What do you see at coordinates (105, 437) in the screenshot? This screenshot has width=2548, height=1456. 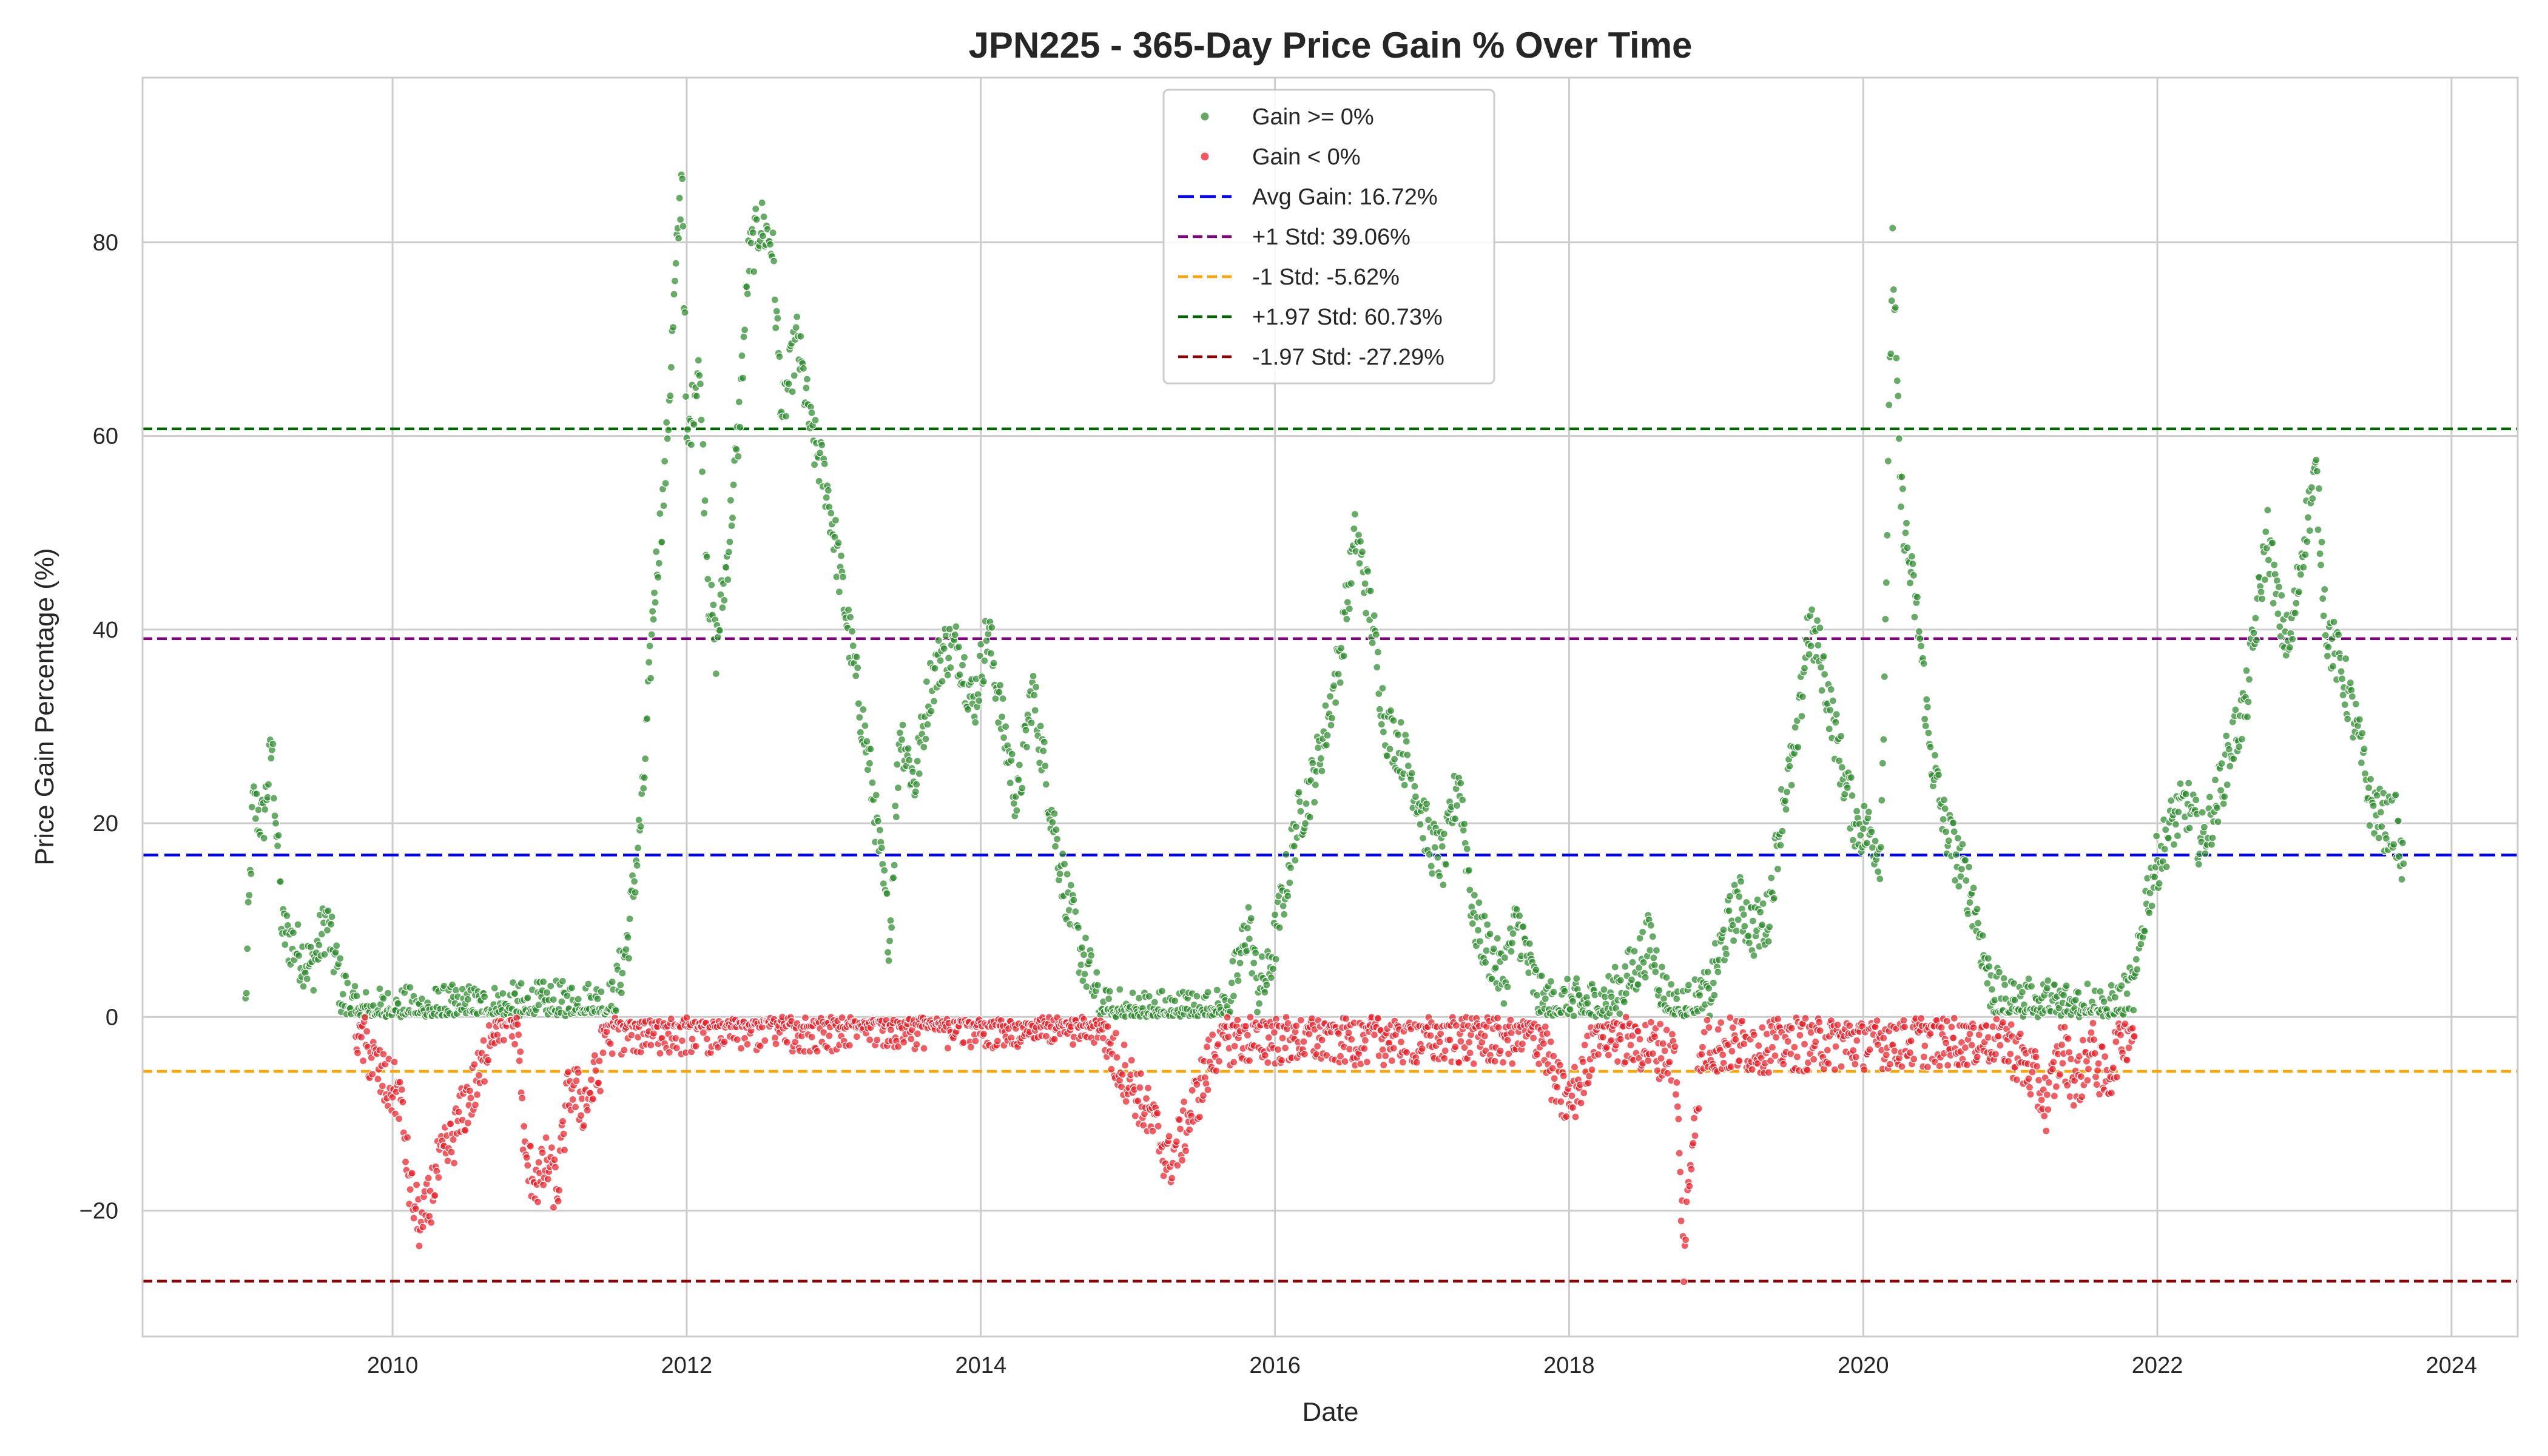 I see `y-tick-label: 60` at bounding box center [105, 437].